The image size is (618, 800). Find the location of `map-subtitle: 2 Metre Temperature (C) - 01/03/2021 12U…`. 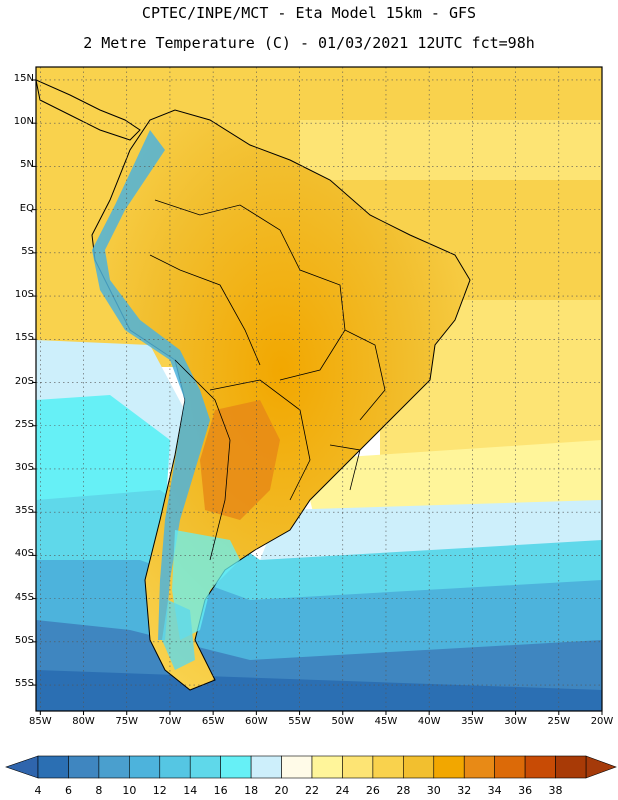

map-subtitle: 2 Metre Temperature (C) - 01/03/2021 12U… is located at coordinates (309, 43).